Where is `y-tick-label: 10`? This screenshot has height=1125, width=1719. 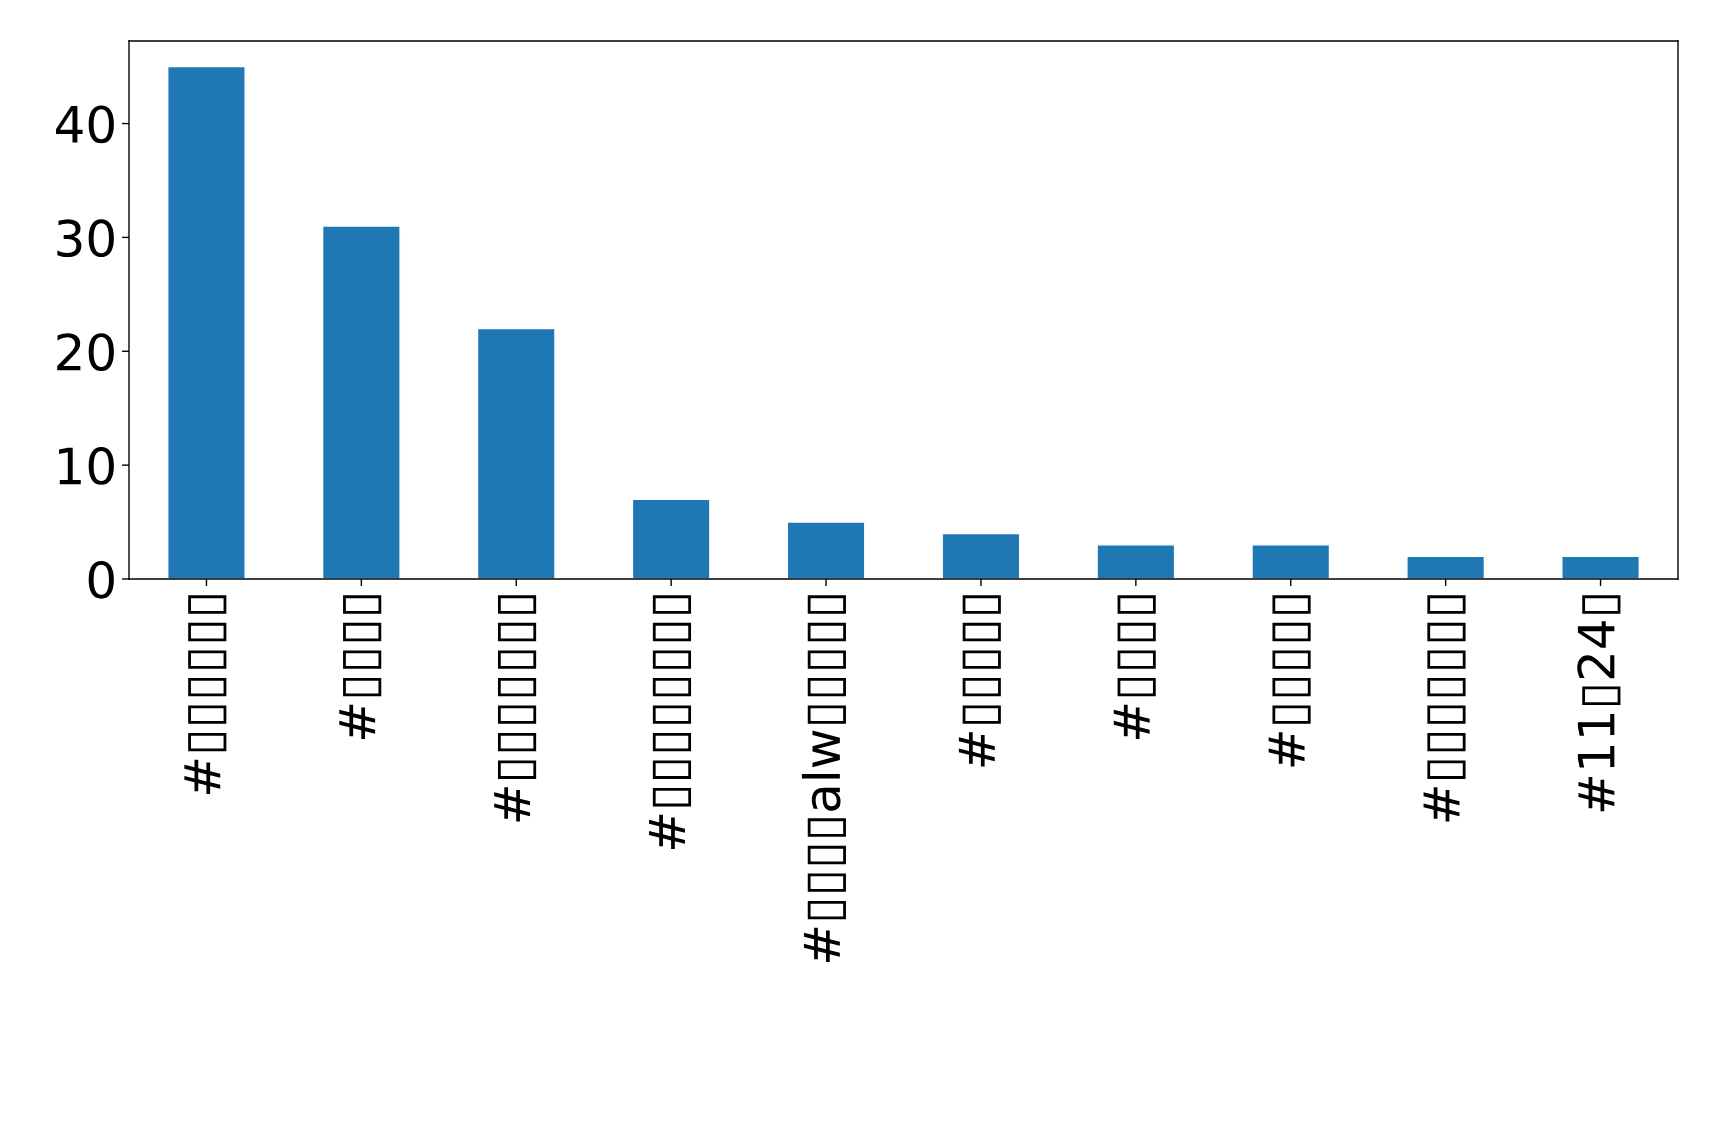
y-tick-label: 10 is located at coordinates (86, 466).